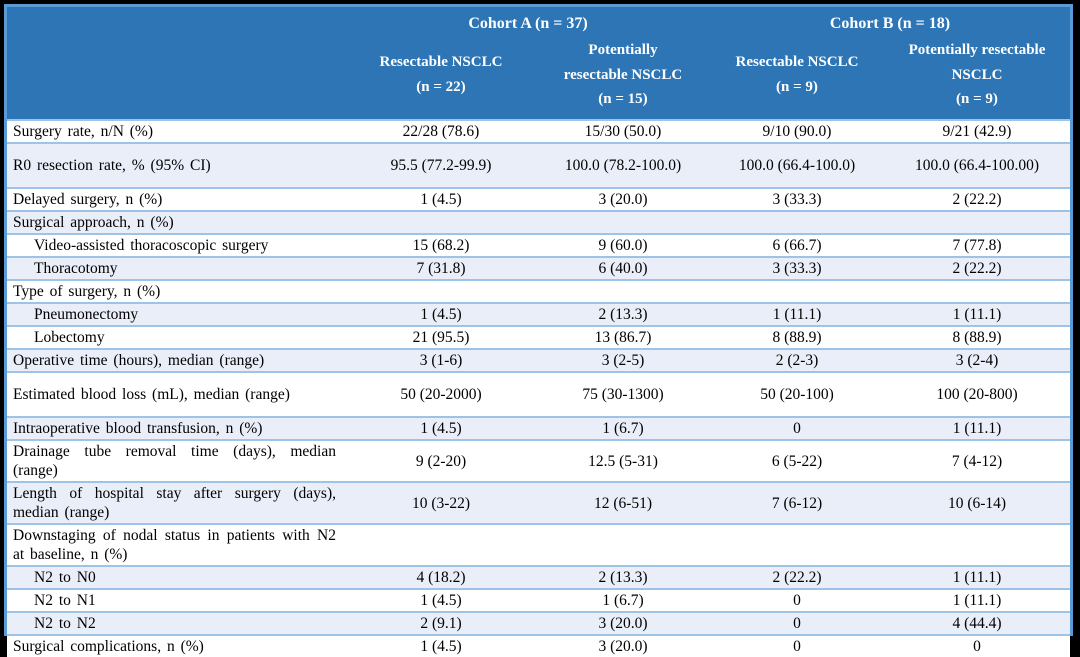  What do you see at coordinates (623, 131) in the screenshot?
I see `row-value: 15/30 (50.0)` at bounding box center [623, 131].